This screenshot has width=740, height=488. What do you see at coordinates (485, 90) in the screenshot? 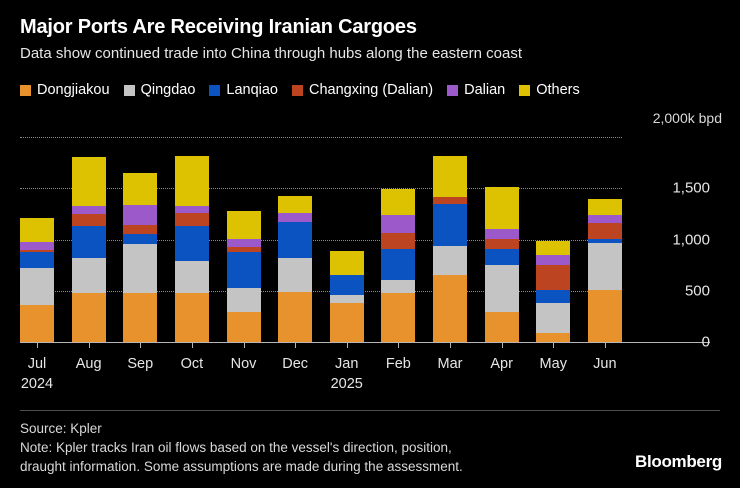
I see `legend-label: Dalian` at bounding box center [485, 90].